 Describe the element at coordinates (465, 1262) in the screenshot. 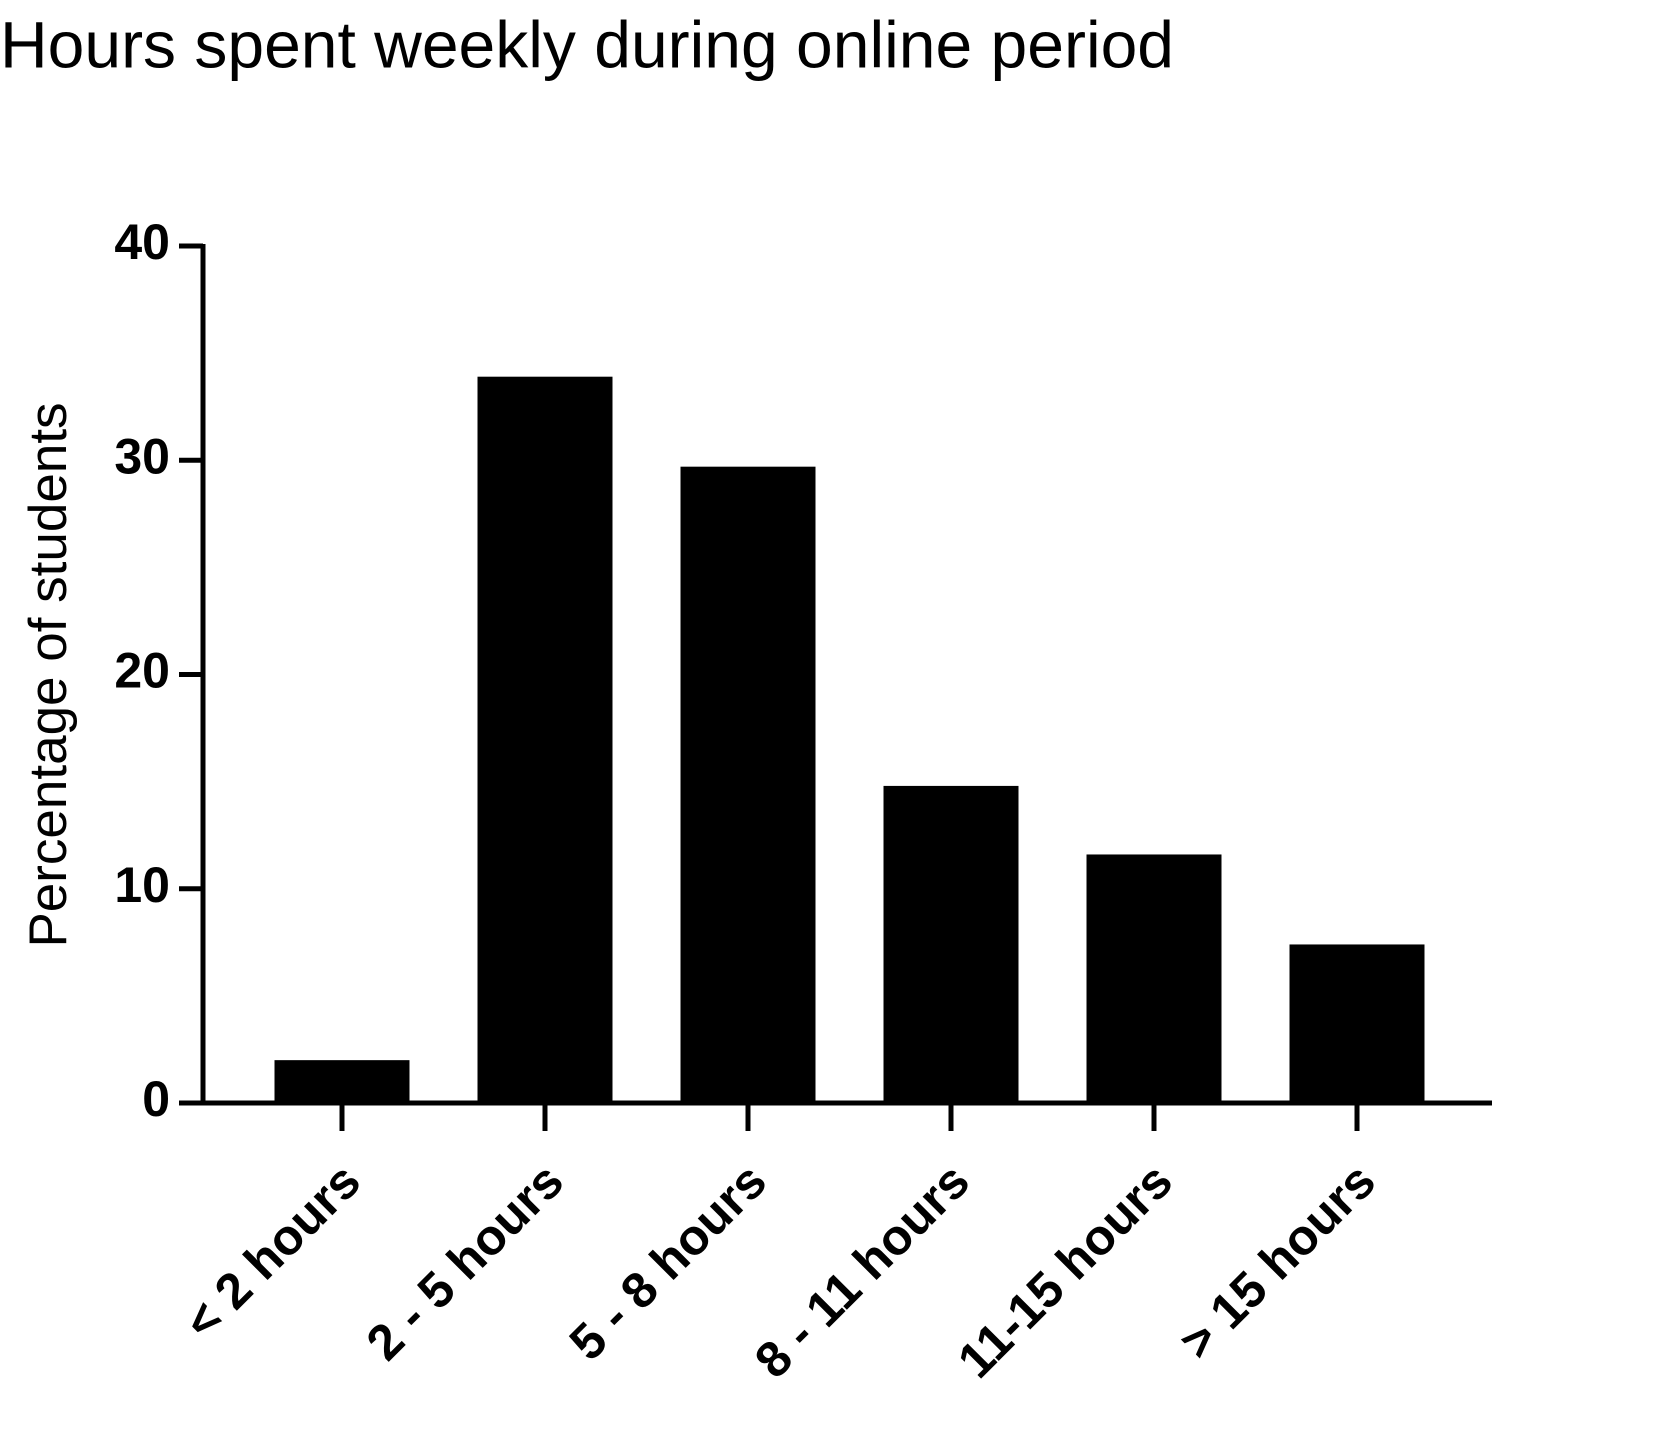

I see `x-tick-label: 2 - 5 hours` at that location.